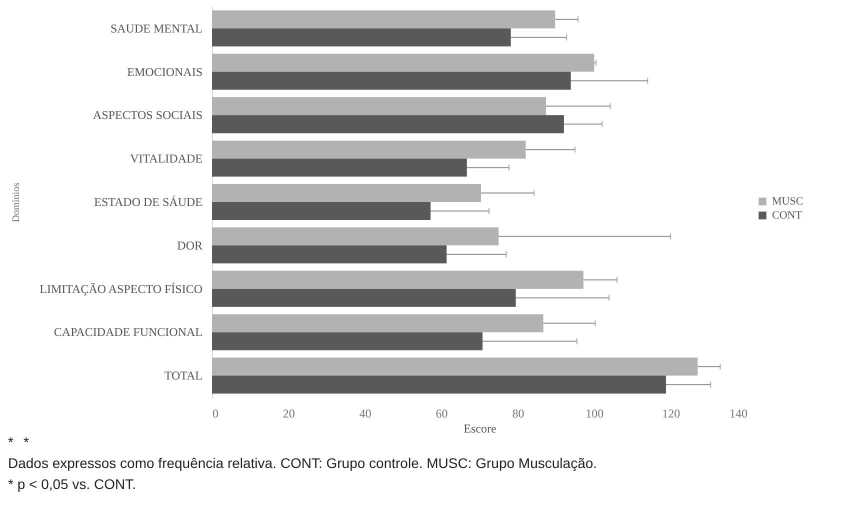 The width and height of the screenshot is (868, 513). I want to click on x-tick-label: 120, so click(671, 413).